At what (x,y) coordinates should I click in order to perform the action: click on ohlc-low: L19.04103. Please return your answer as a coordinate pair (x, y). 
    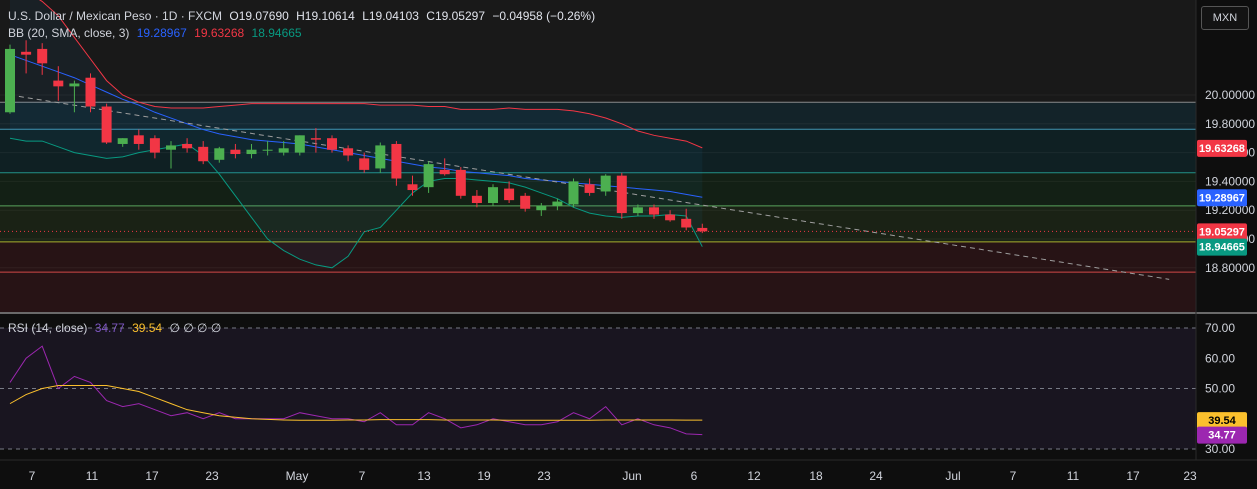
    Looking at the image, I should click on (390, 16).